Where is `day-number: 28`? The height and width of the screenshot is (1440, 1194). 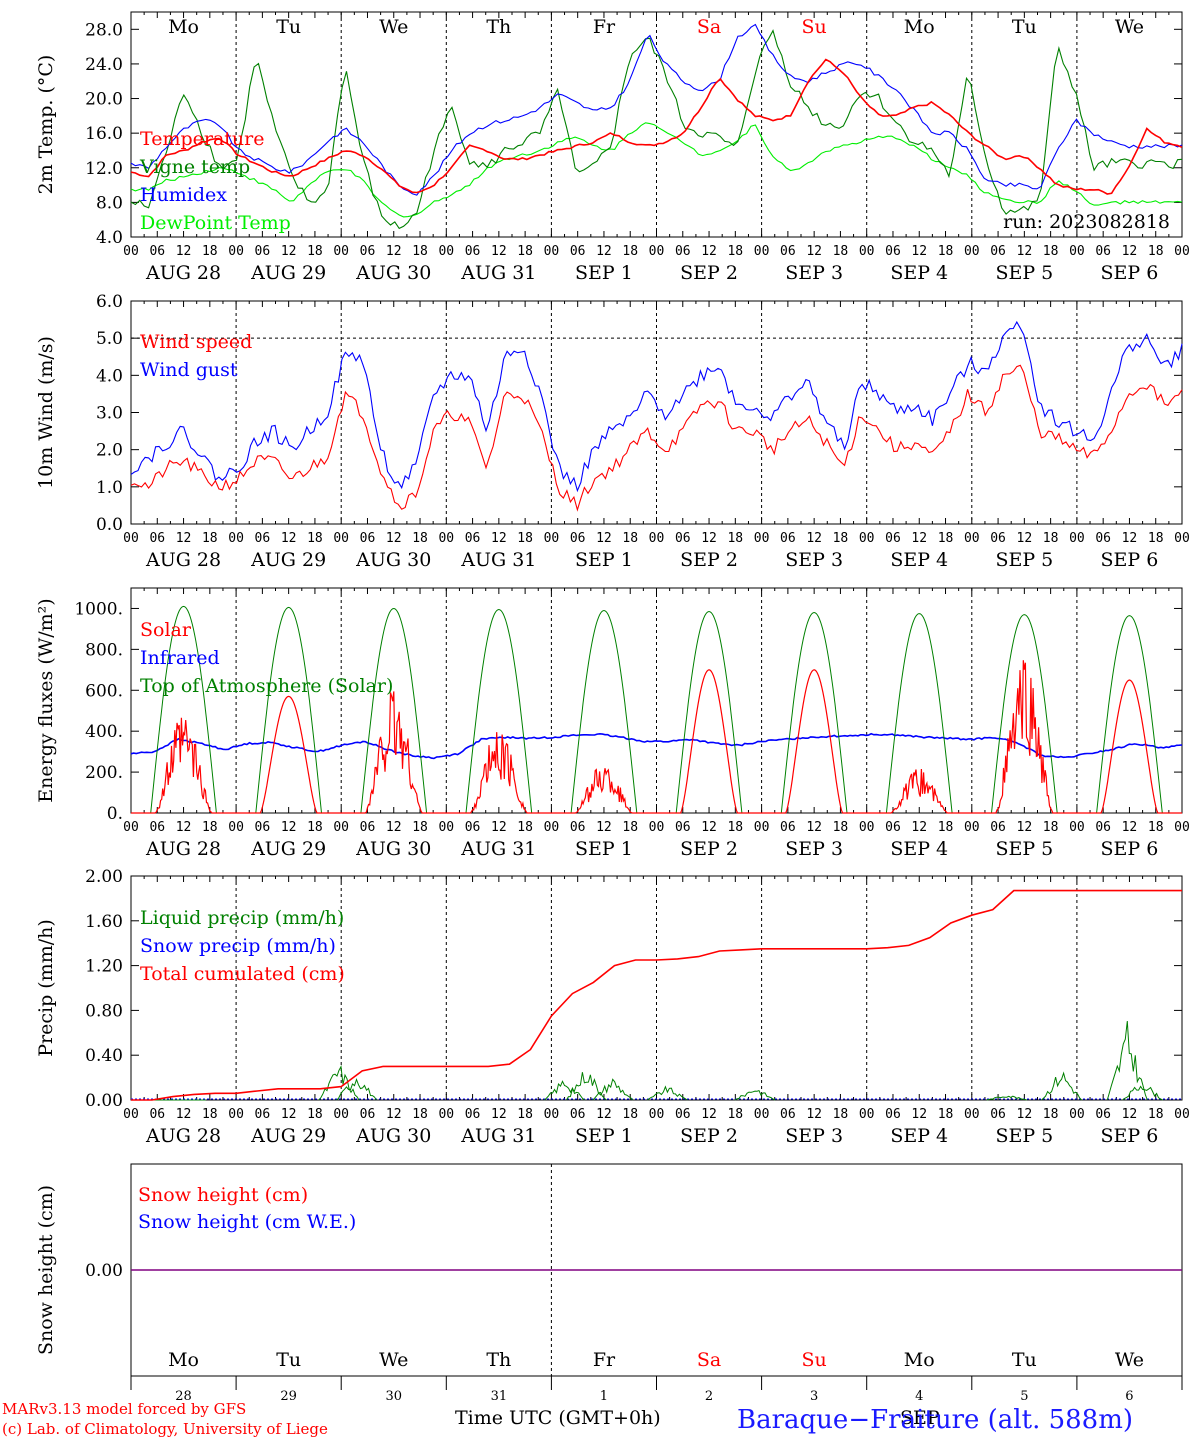 day-number: 28 is located at coordinates (183, 1396).